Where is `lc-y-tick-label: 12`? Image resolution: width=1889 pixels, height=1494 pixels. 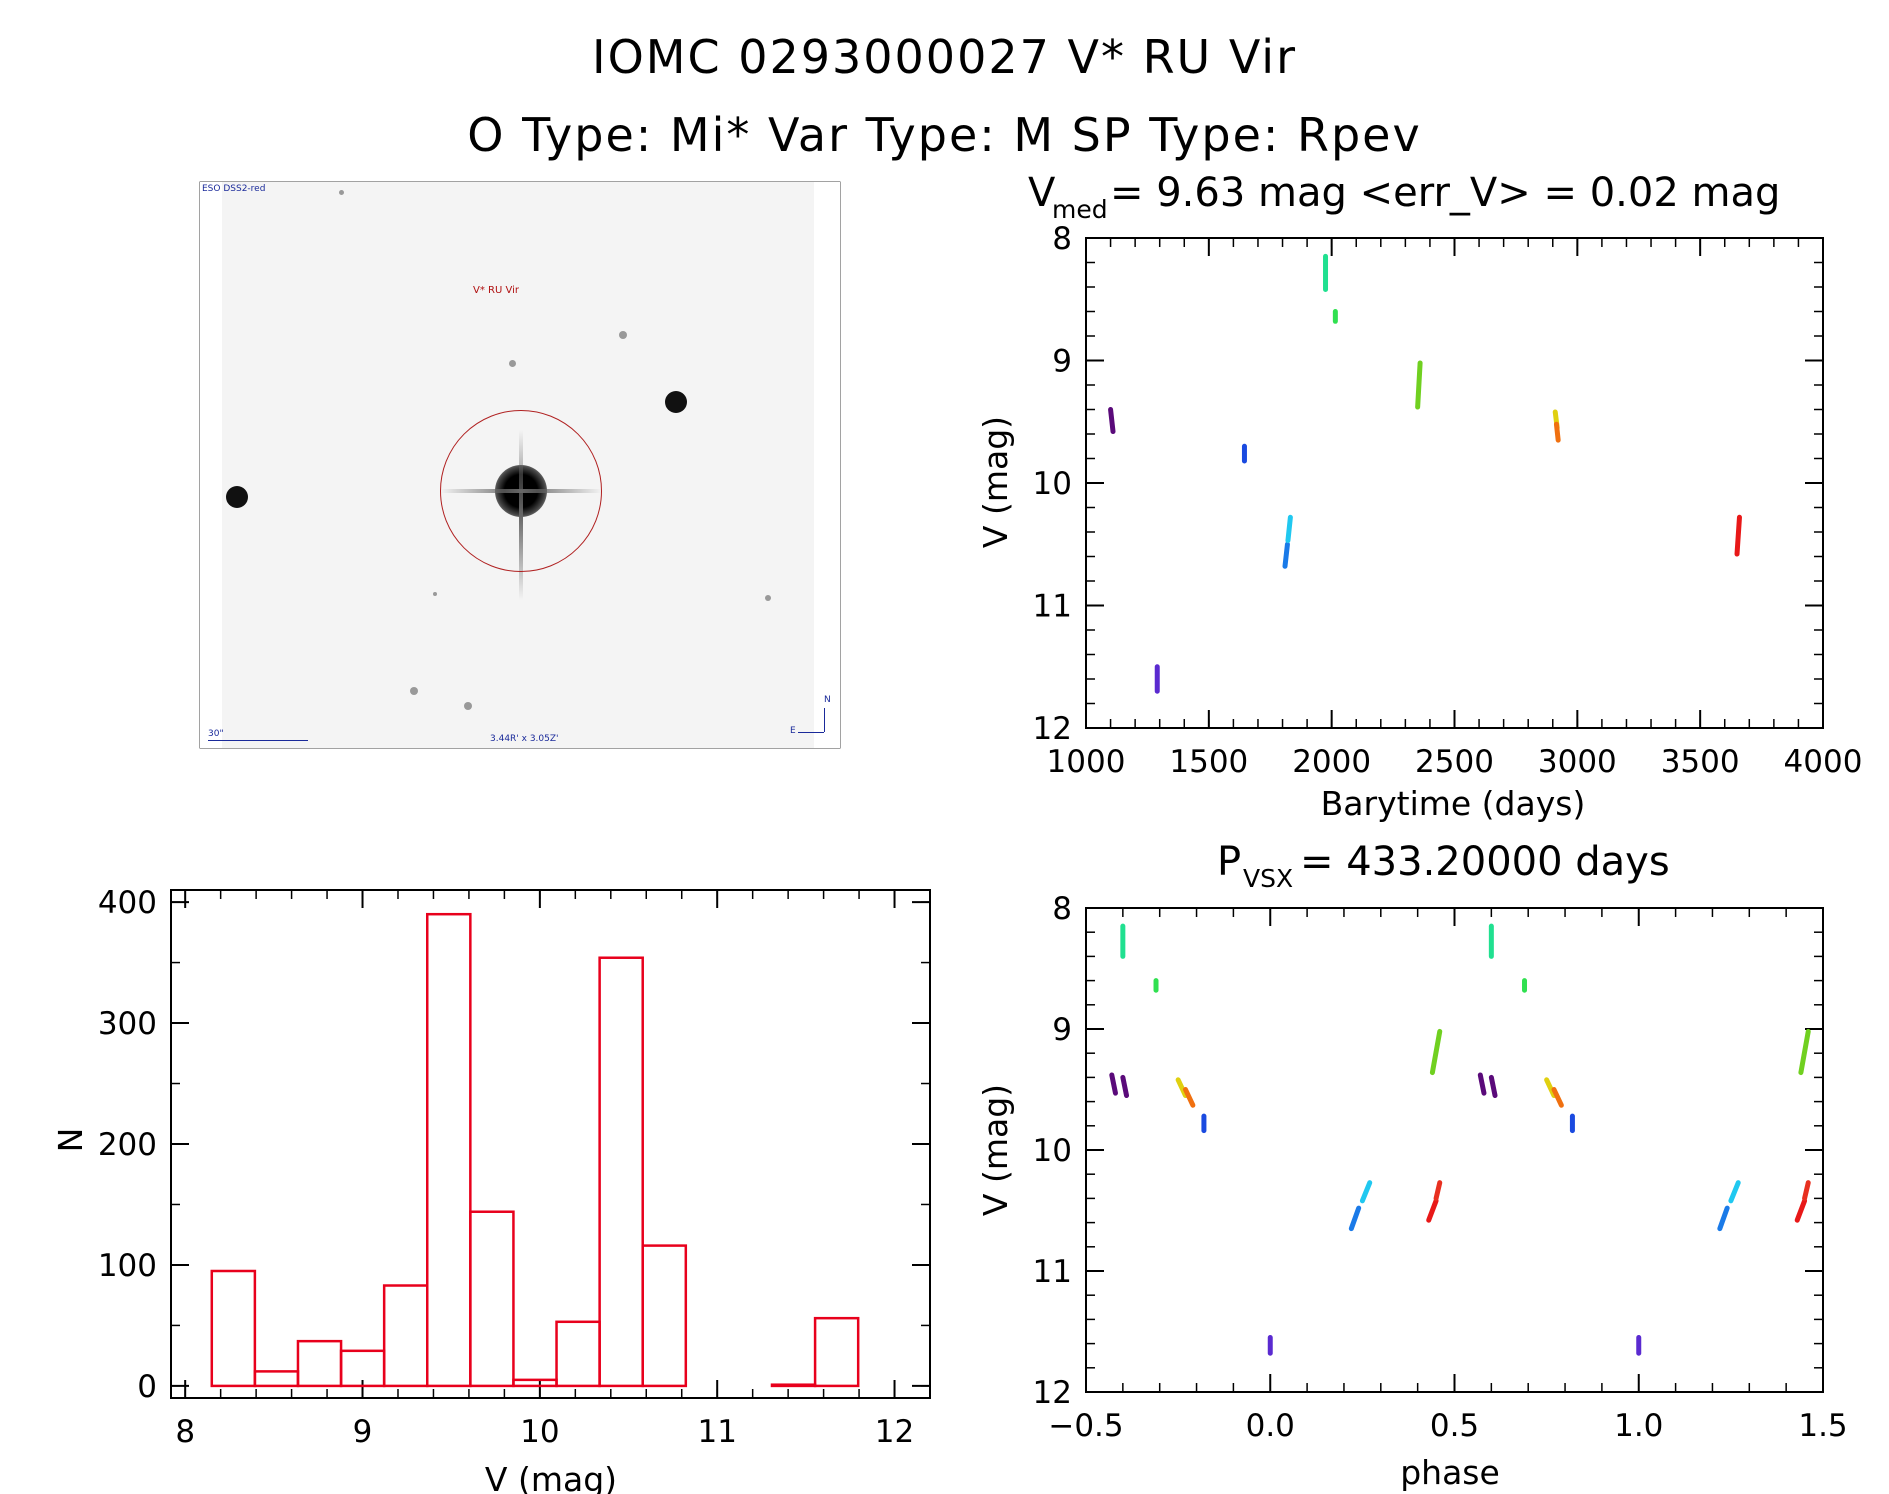
lc-y-tick-label: 12 is located at coordinates (1052, 729).